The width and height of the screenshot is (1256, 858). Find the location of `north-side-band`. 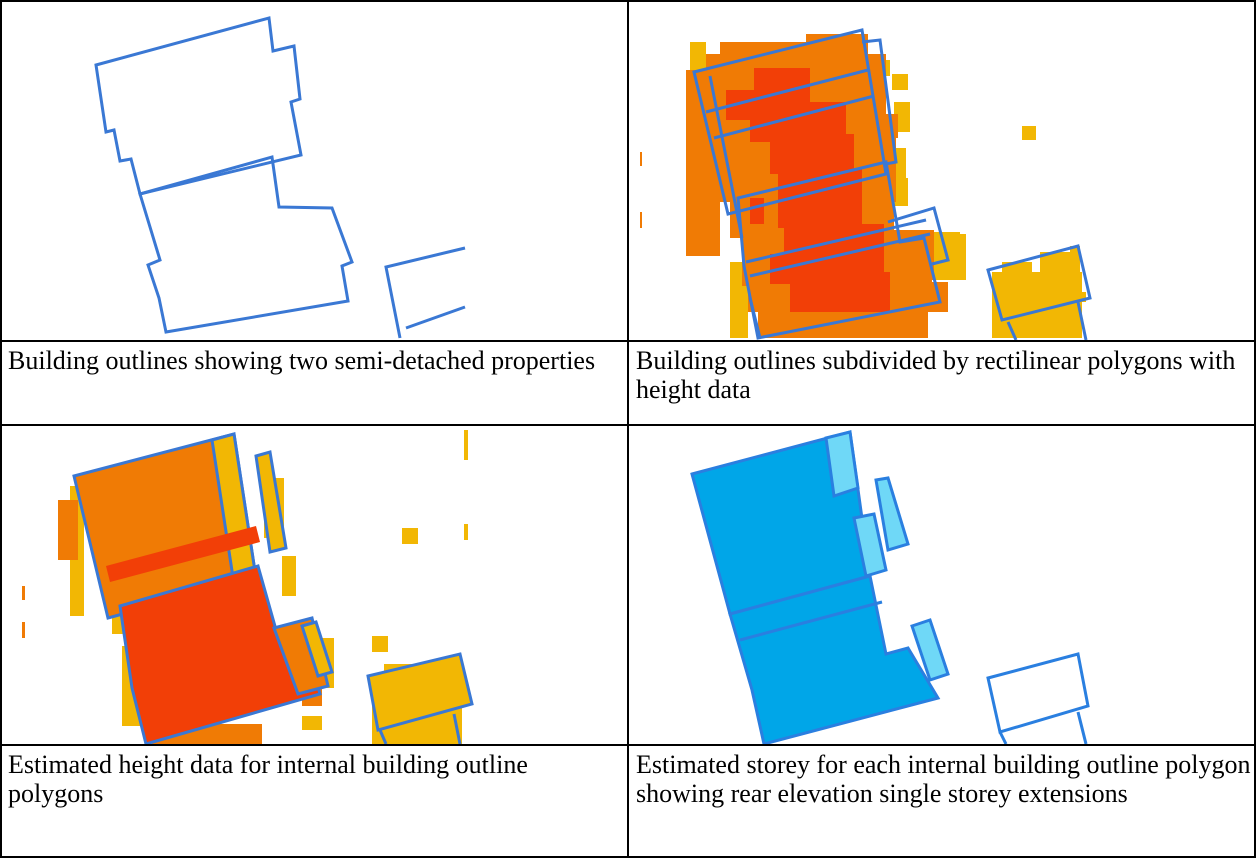

north-side-band is located at coordinates (183, 554).